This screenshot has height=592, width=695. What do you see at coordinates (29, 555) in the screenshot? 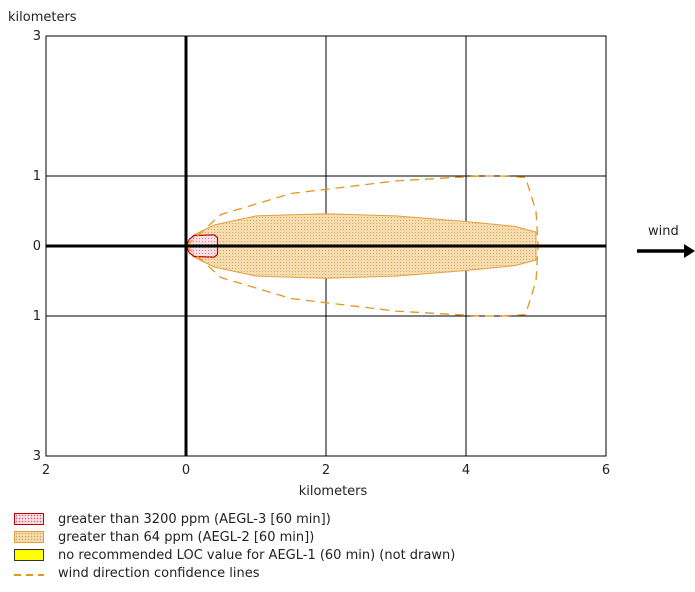
I see `legend-swatch-aegl1` at bounding box center [29, 555].